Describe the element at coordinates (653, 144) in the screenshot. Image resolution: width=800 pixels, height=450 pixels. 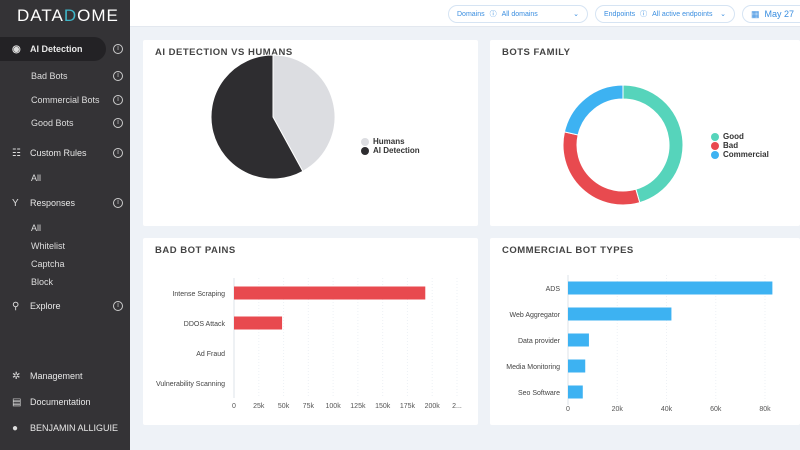
I see `slice-good` at that location.